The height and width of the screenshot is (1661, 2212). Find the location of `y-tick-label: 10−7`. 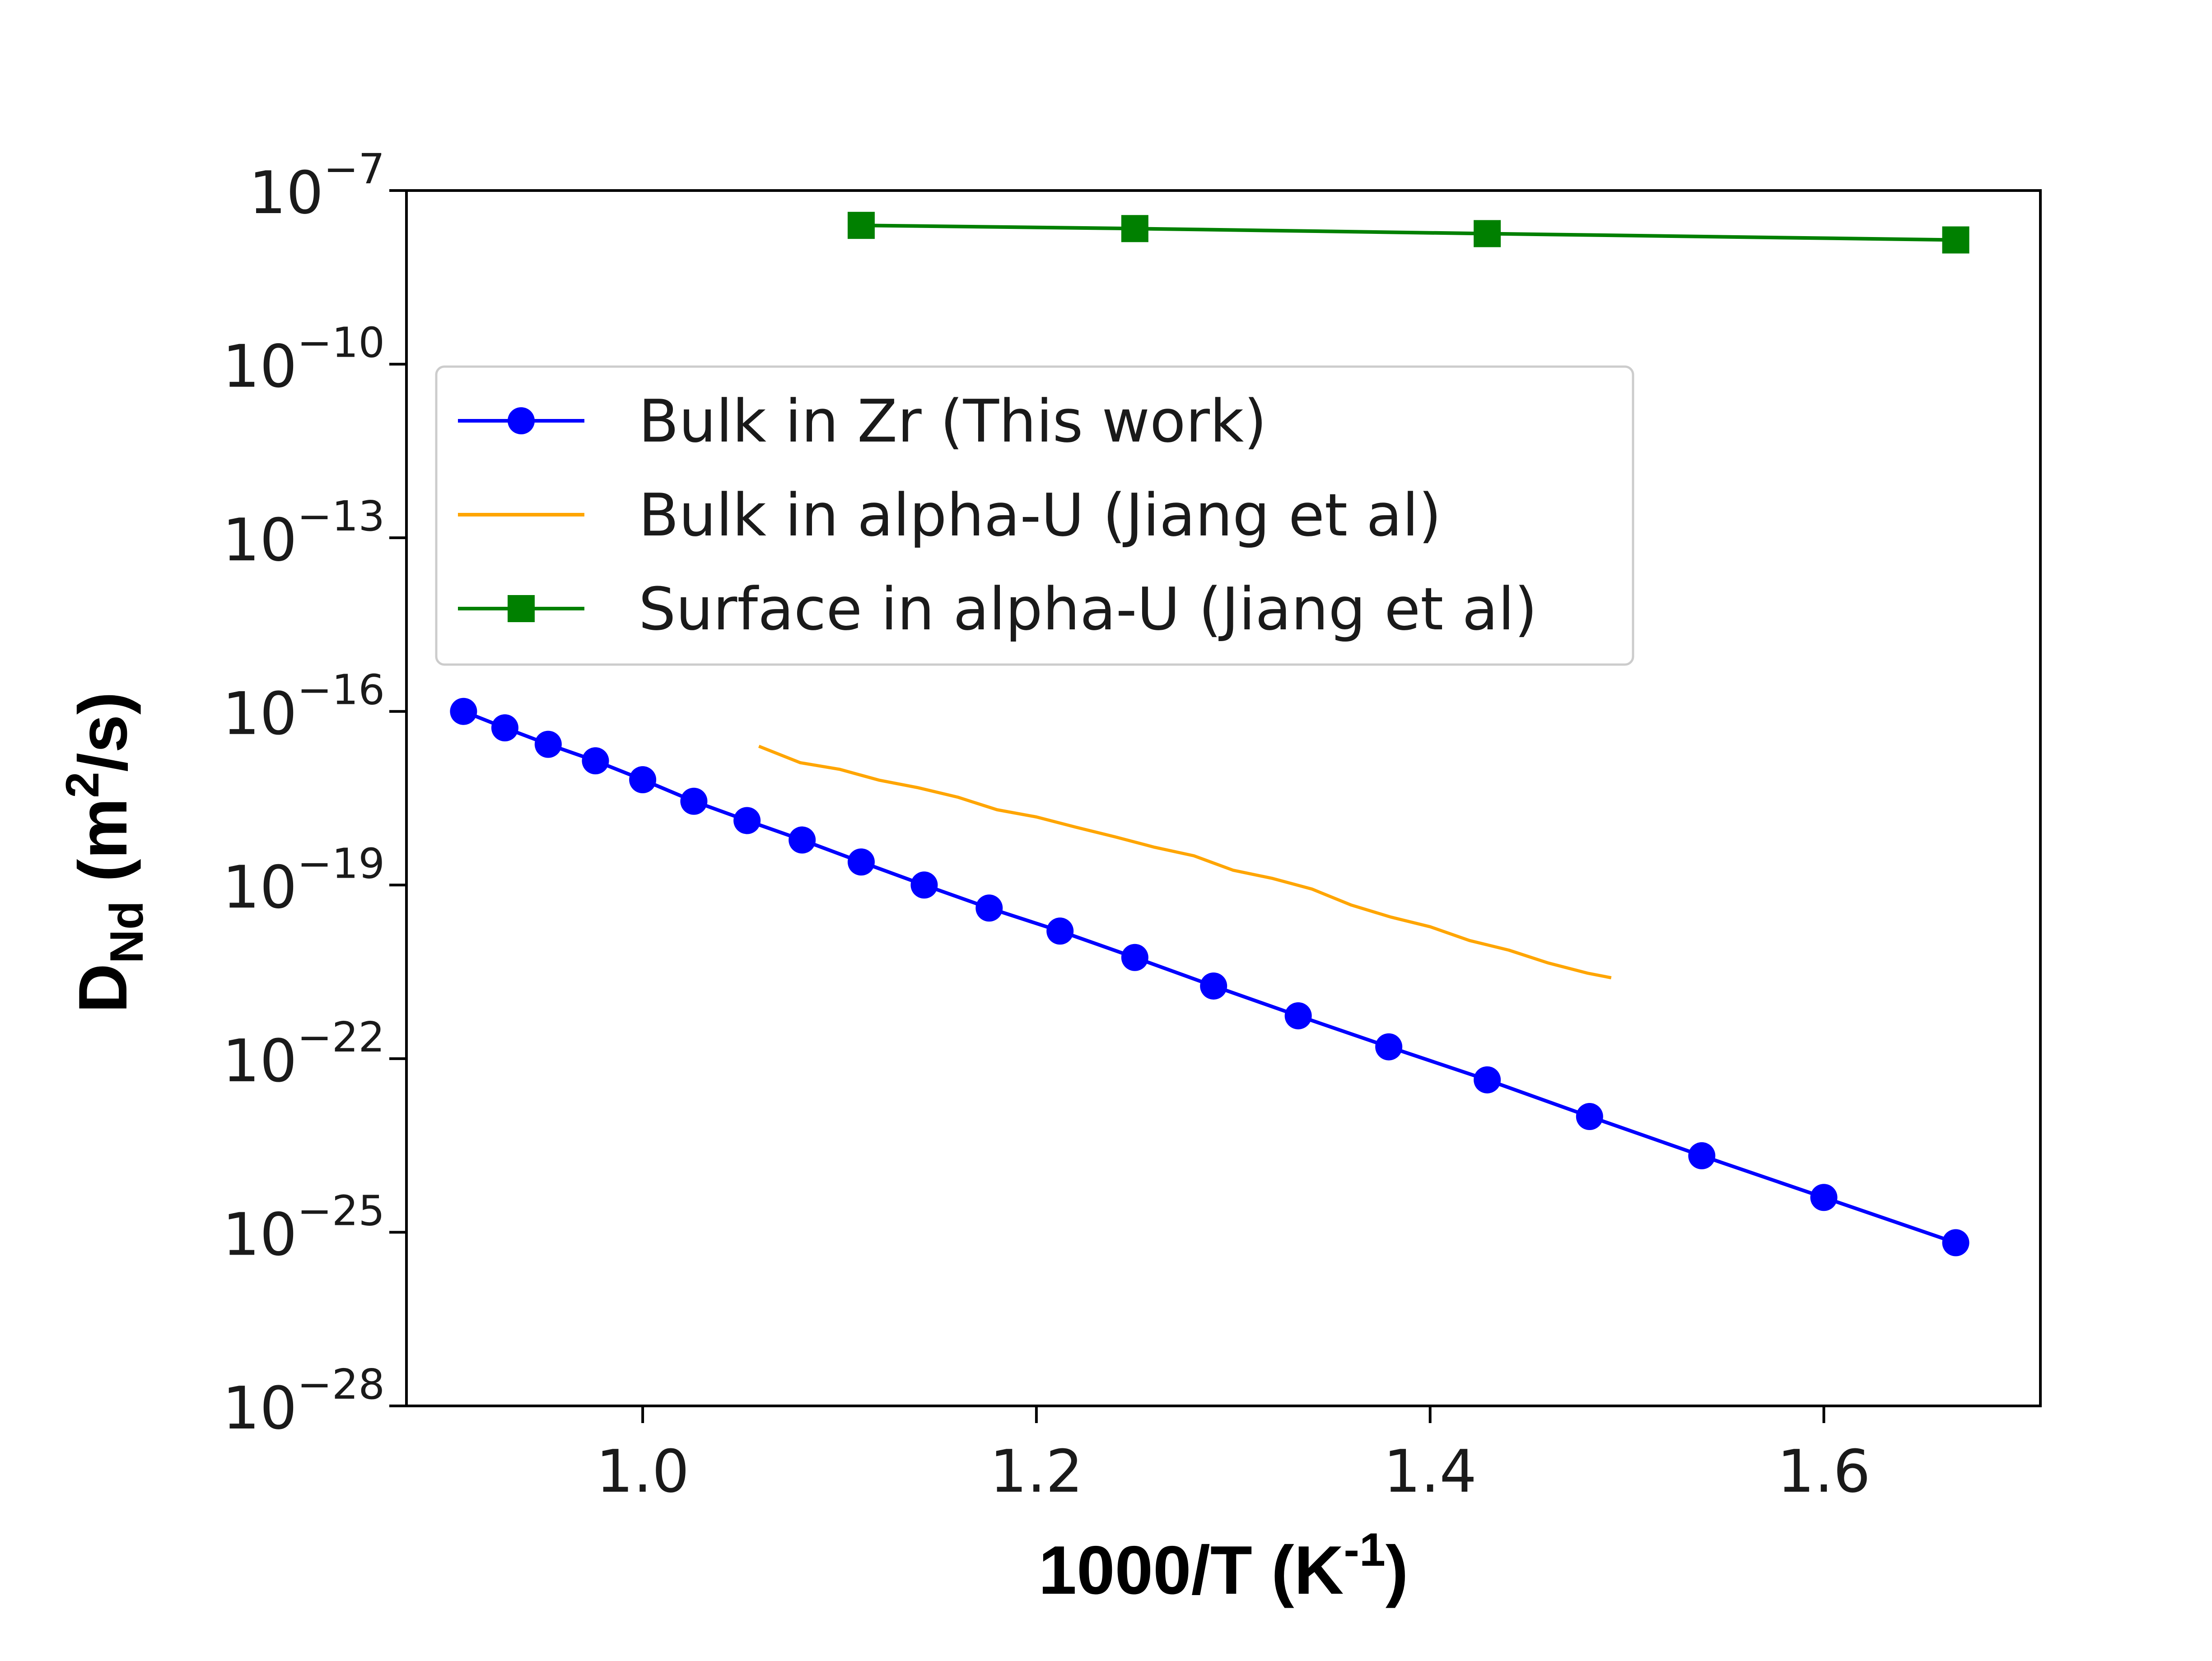

y-tick-label: 10−7 is located at coordinates (317, 186).